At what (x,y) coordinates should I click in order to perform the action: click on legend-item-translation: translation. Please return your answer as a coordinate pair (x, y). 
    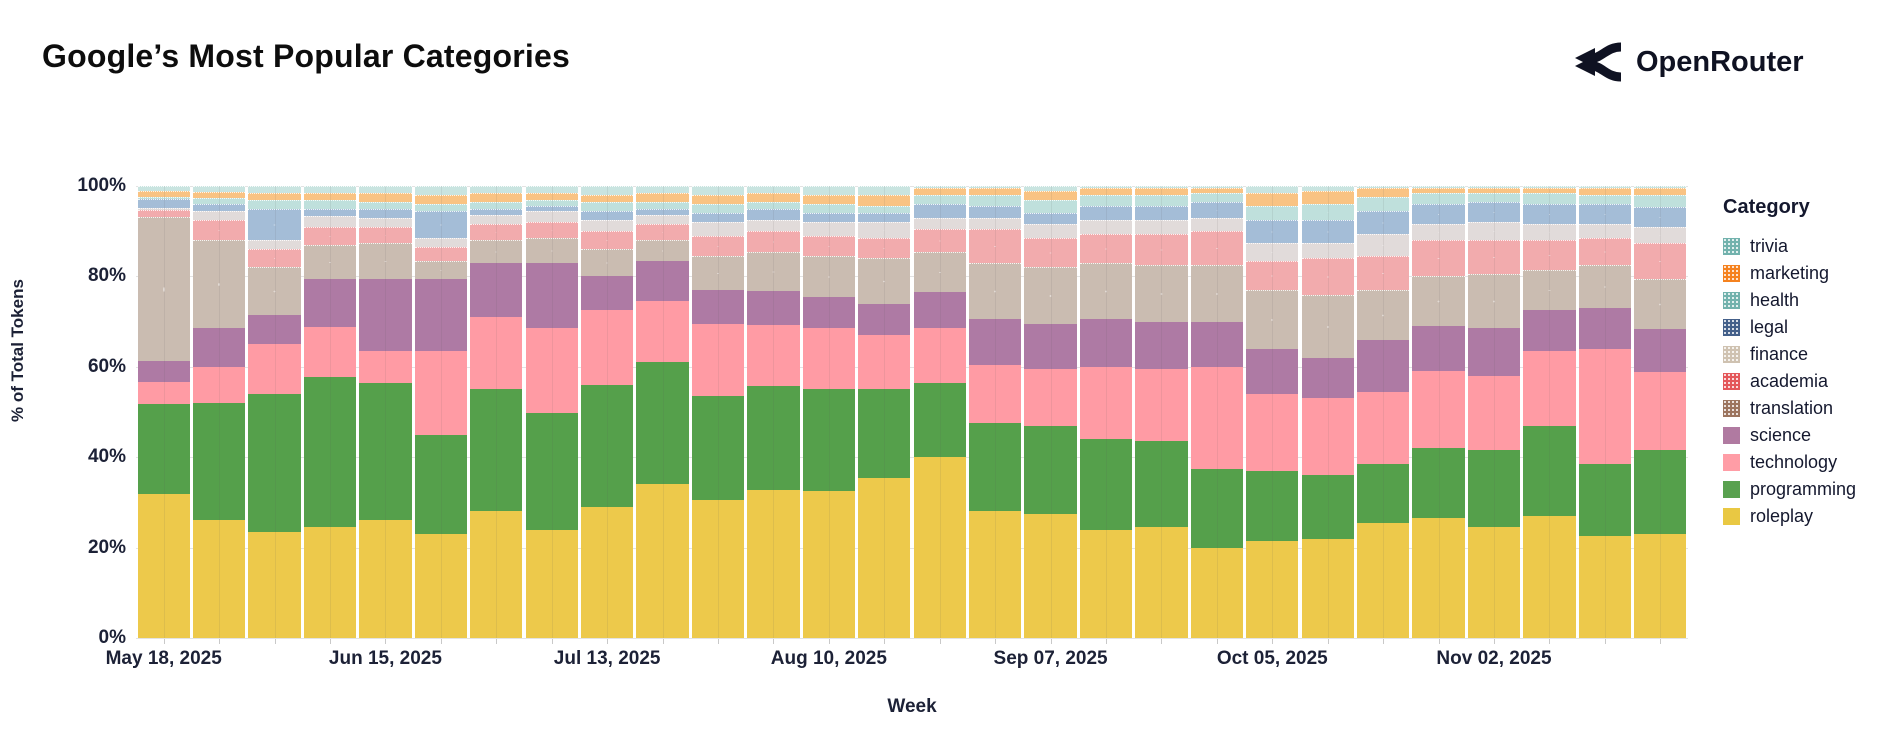
    Looking at the image, I should click on (1789, 408).